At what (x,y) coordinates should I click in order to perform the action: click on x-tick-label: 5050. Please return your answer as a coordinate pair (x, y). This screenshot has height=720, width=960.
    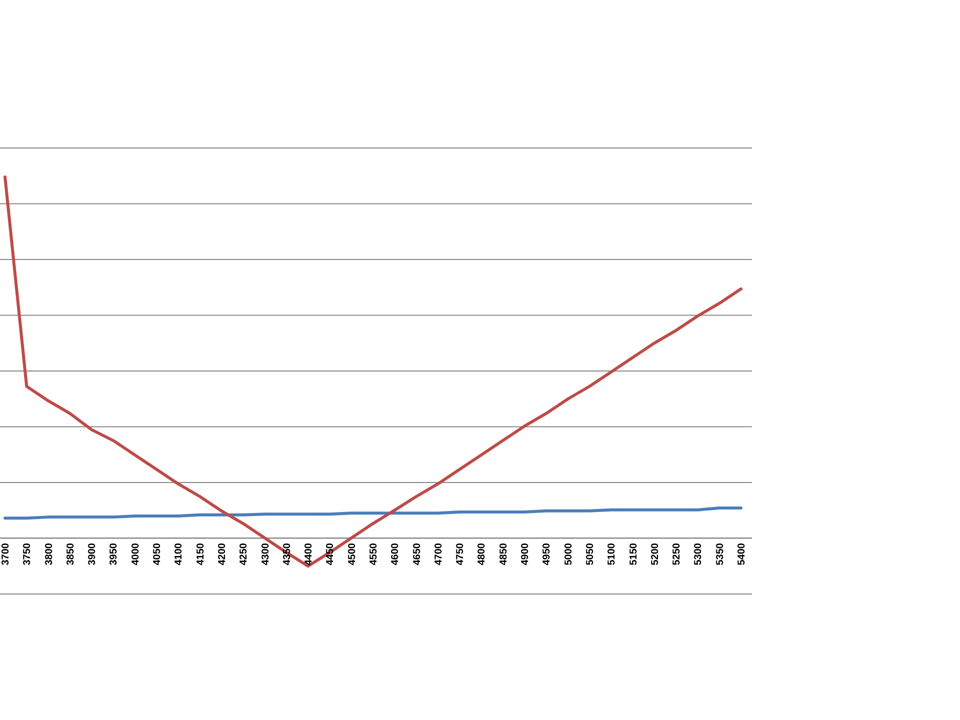
    Looking at the image, I should click on (590, 554).